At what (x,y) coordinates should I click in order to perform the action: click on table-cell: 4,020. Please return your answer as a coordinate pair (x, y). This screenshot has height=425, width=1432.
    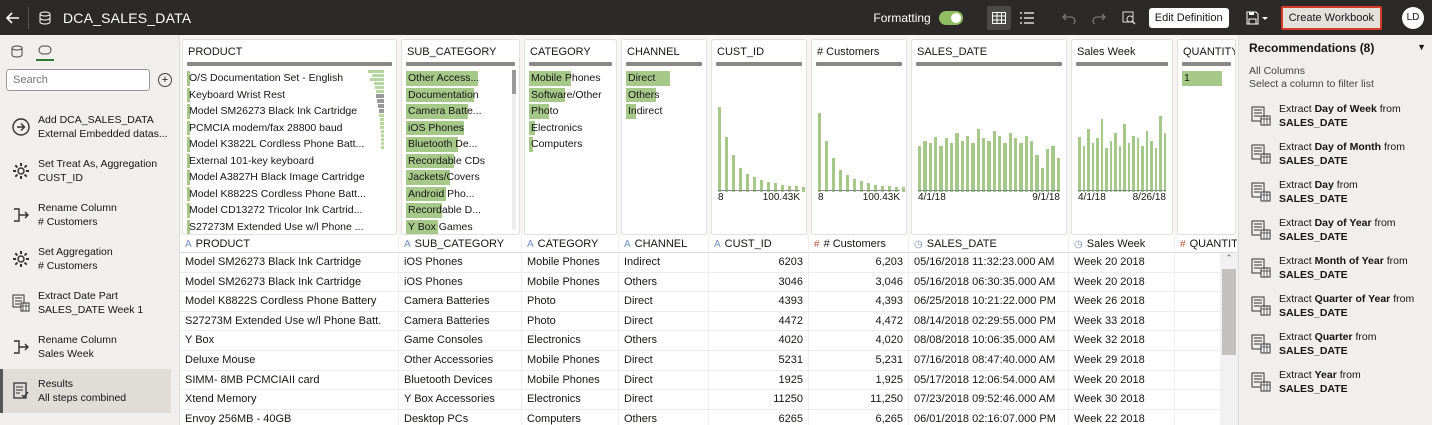
    Looking at the image, I should click on (859, 341).